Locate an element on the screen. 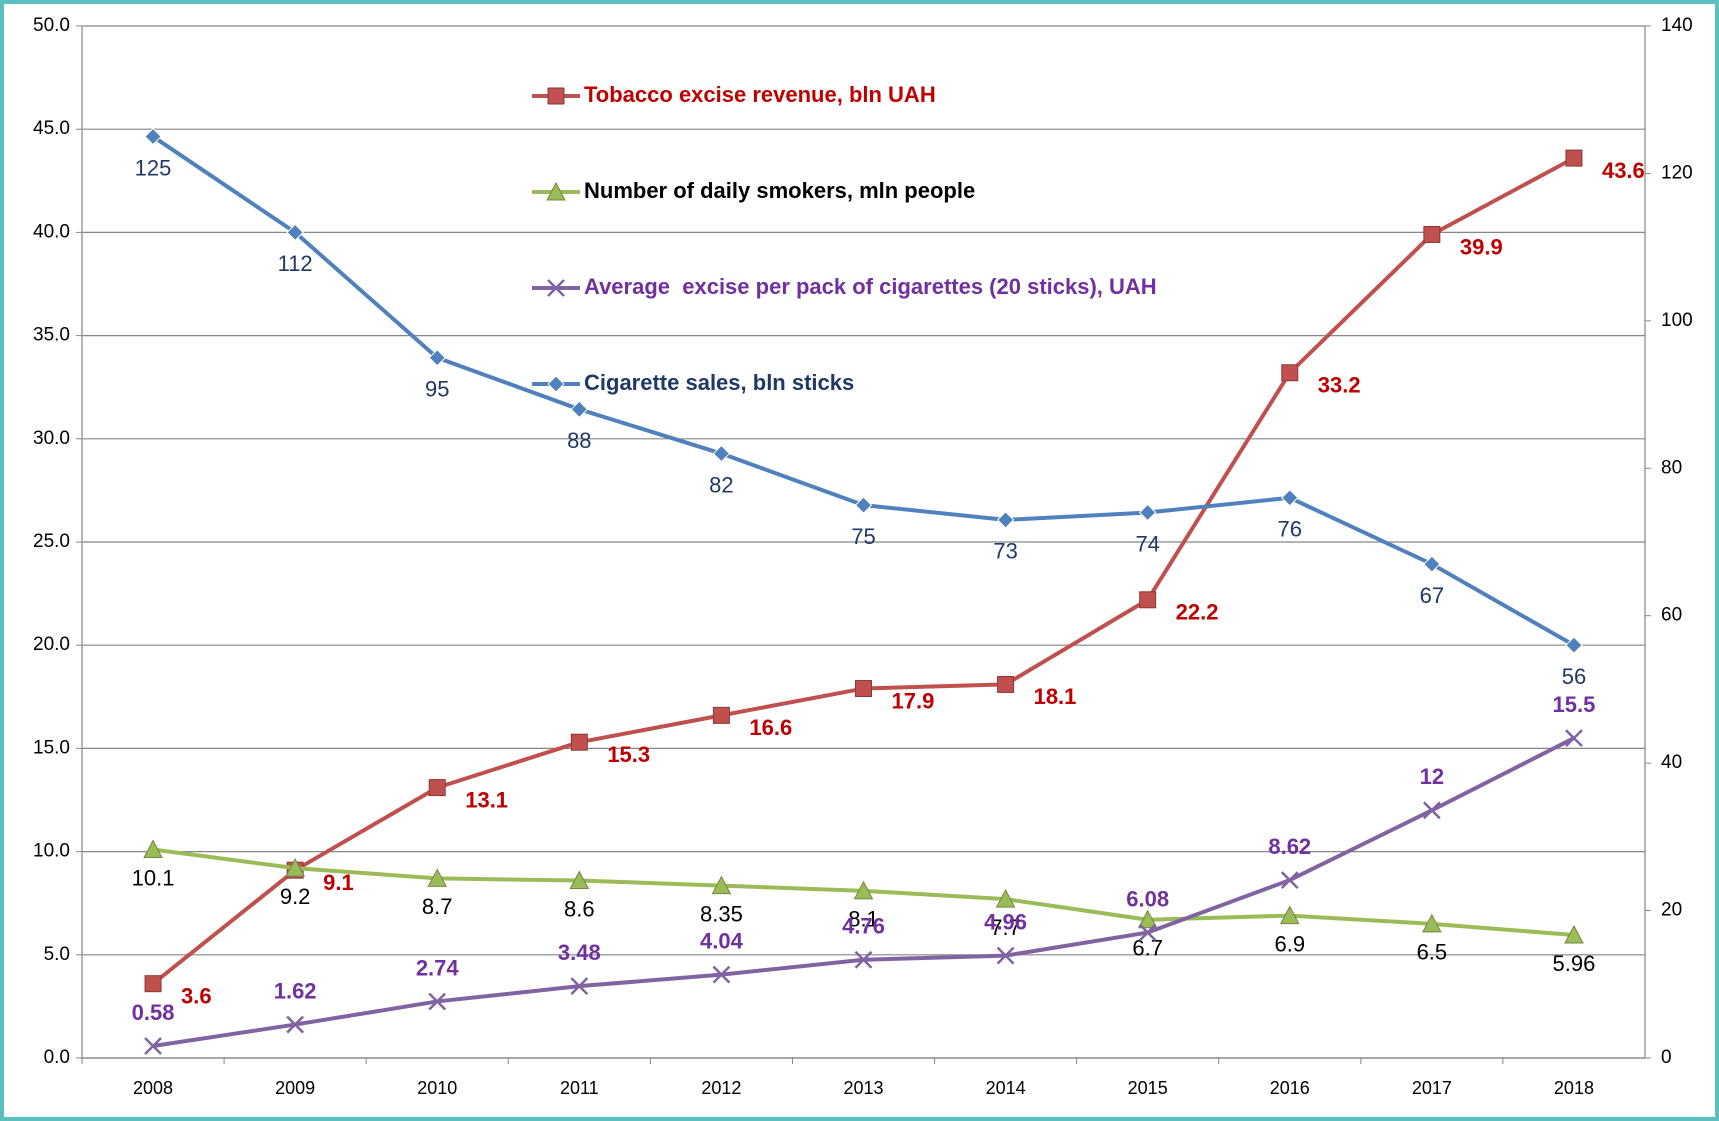 The width and height of the screenshot is (1719, 1121). data-label: 0.58 is located at coordinates (153, 1012).